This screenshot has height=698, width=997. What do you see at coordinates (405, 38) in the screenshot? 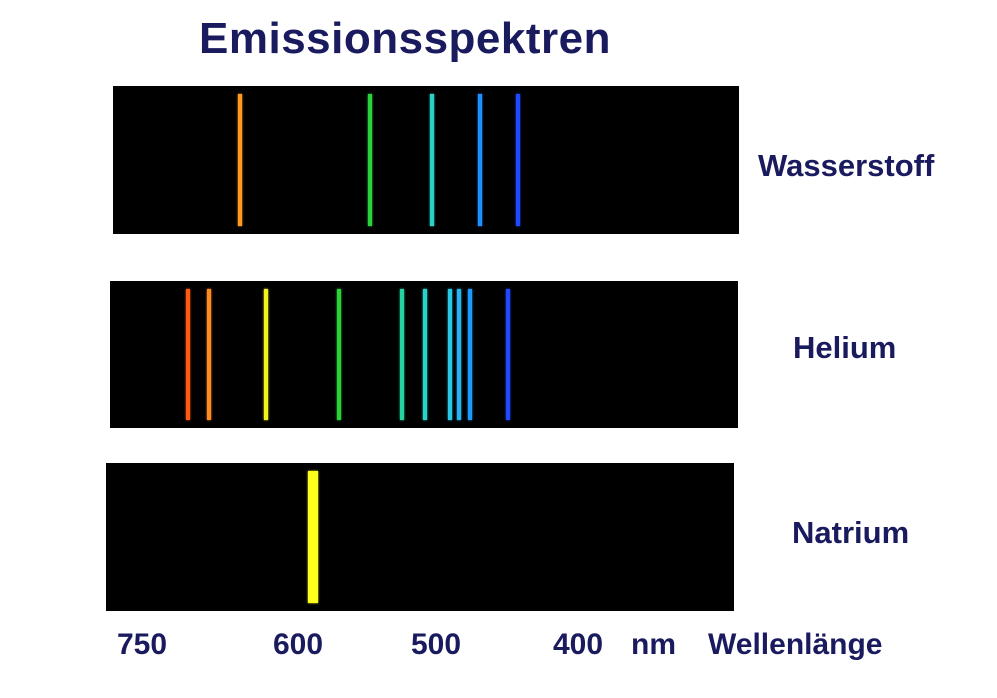
I see `diagram-title: Emissionsspektren` at bounding box center [405, 38].